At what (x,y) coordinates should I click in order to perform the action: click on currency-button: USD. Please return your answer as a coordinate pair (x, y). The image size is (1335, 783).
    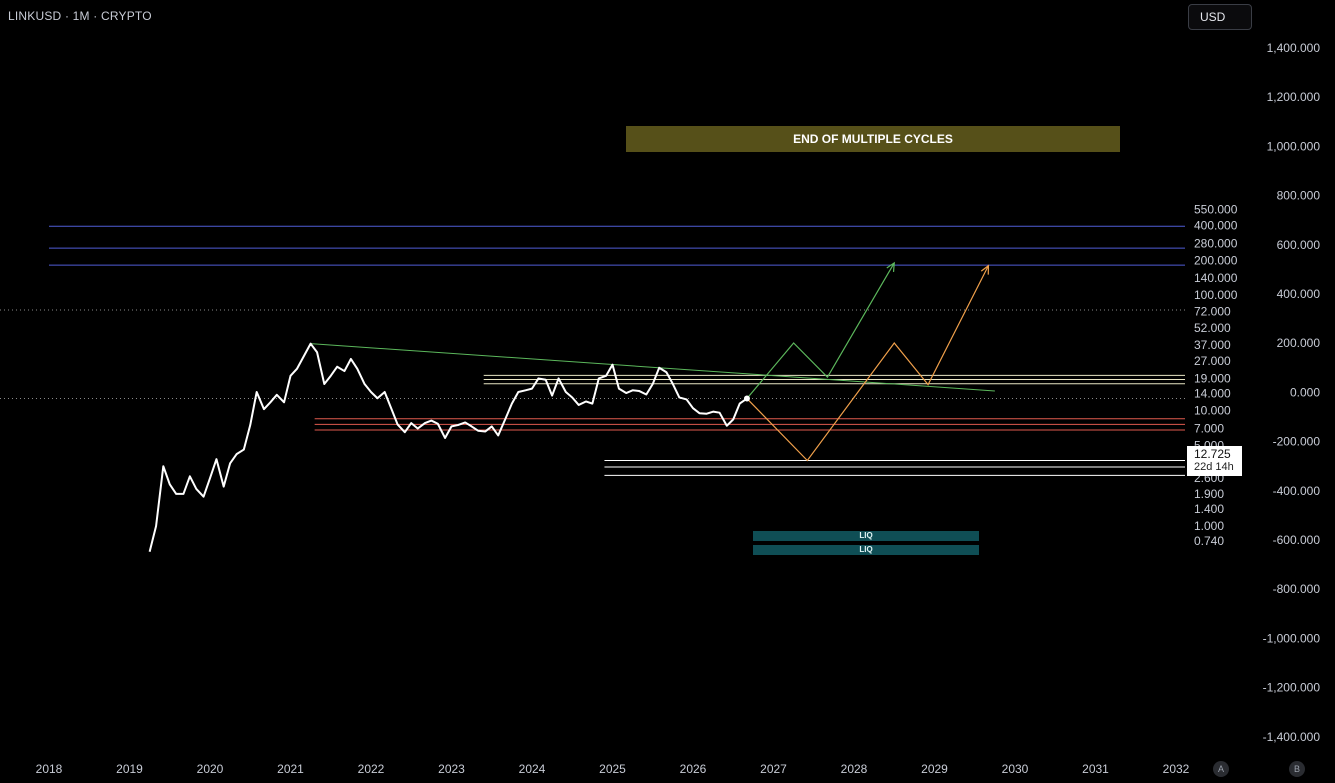
    Looking at the image, I should click on (1220, 17).